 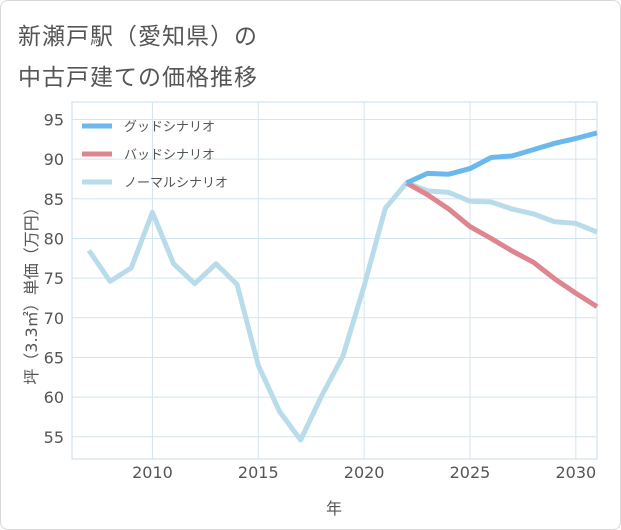 I want to click on y-tick-label: 95, so click(x=54, y=119).